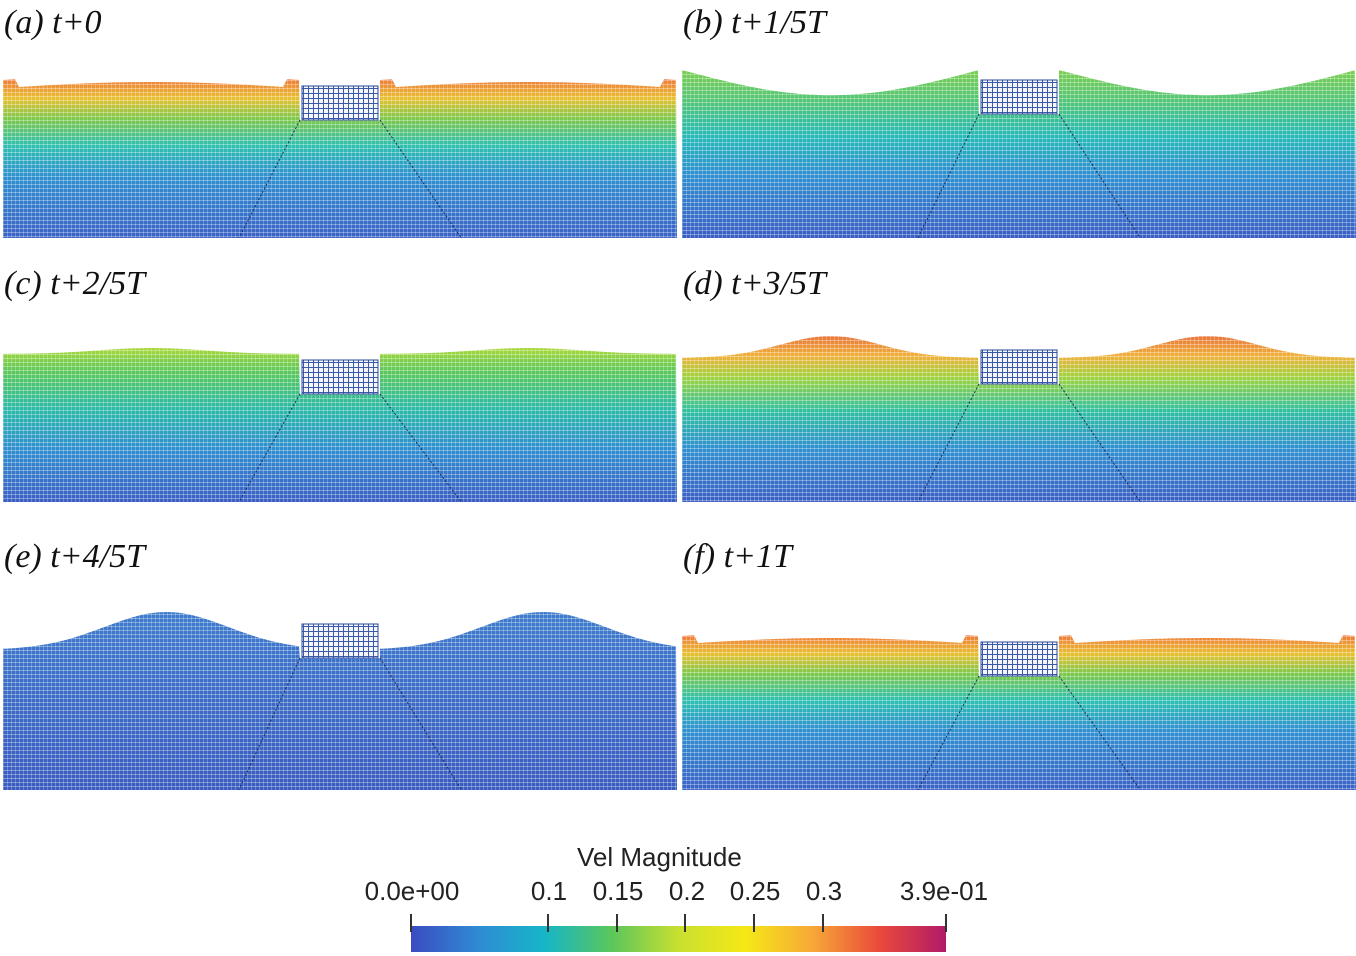 This screenshot has width=1356, height=956. What do you see at coordinates (754, 283) in the screenshot?
I see `panel-label-d: (d) t+3/5T` at bounding box center [754, 283].